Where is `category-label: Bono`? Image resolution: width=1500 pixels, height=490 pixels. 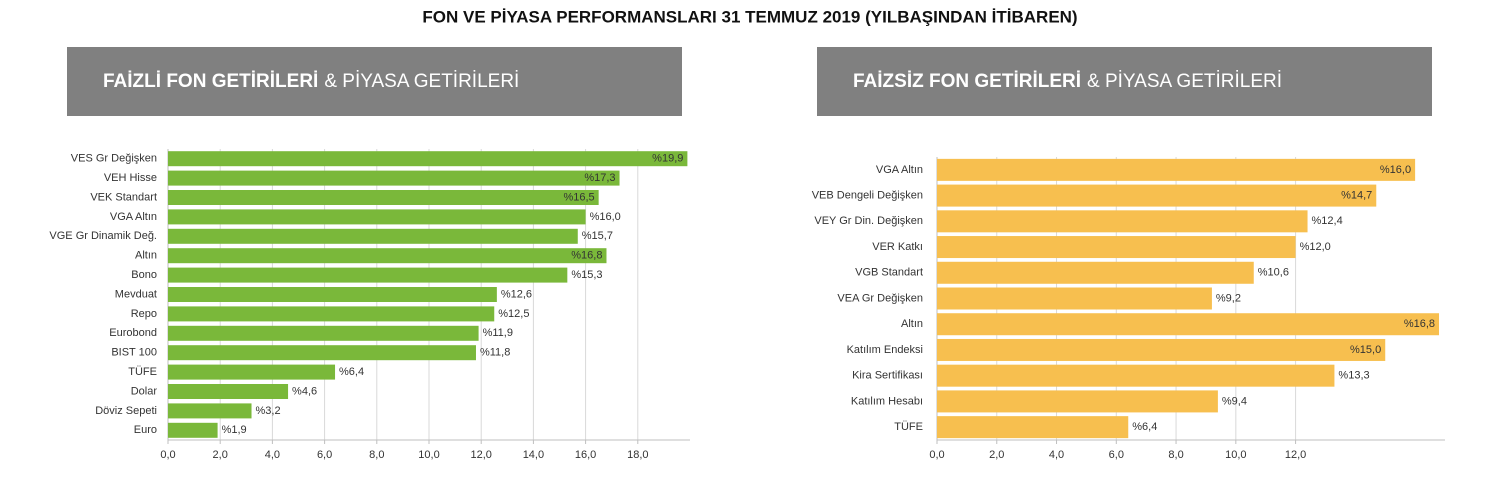 category-label: Bono is located at coordinates (144, 275).